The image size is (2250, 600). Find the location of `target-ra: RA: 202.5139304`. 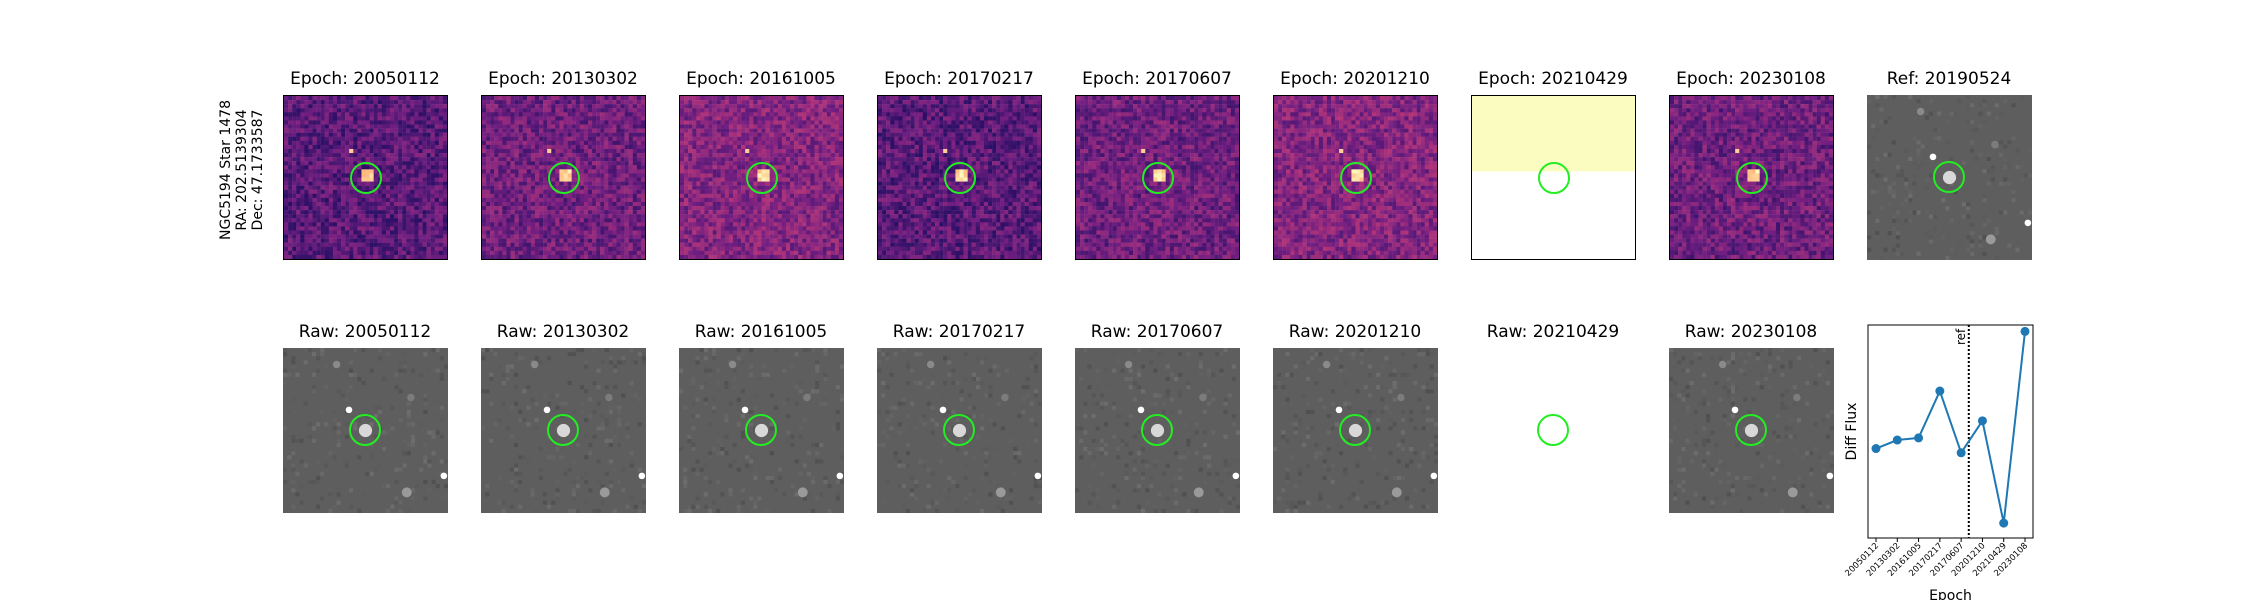

target-ra: RA: 202.5139304 is located at coordinates (242, 170).